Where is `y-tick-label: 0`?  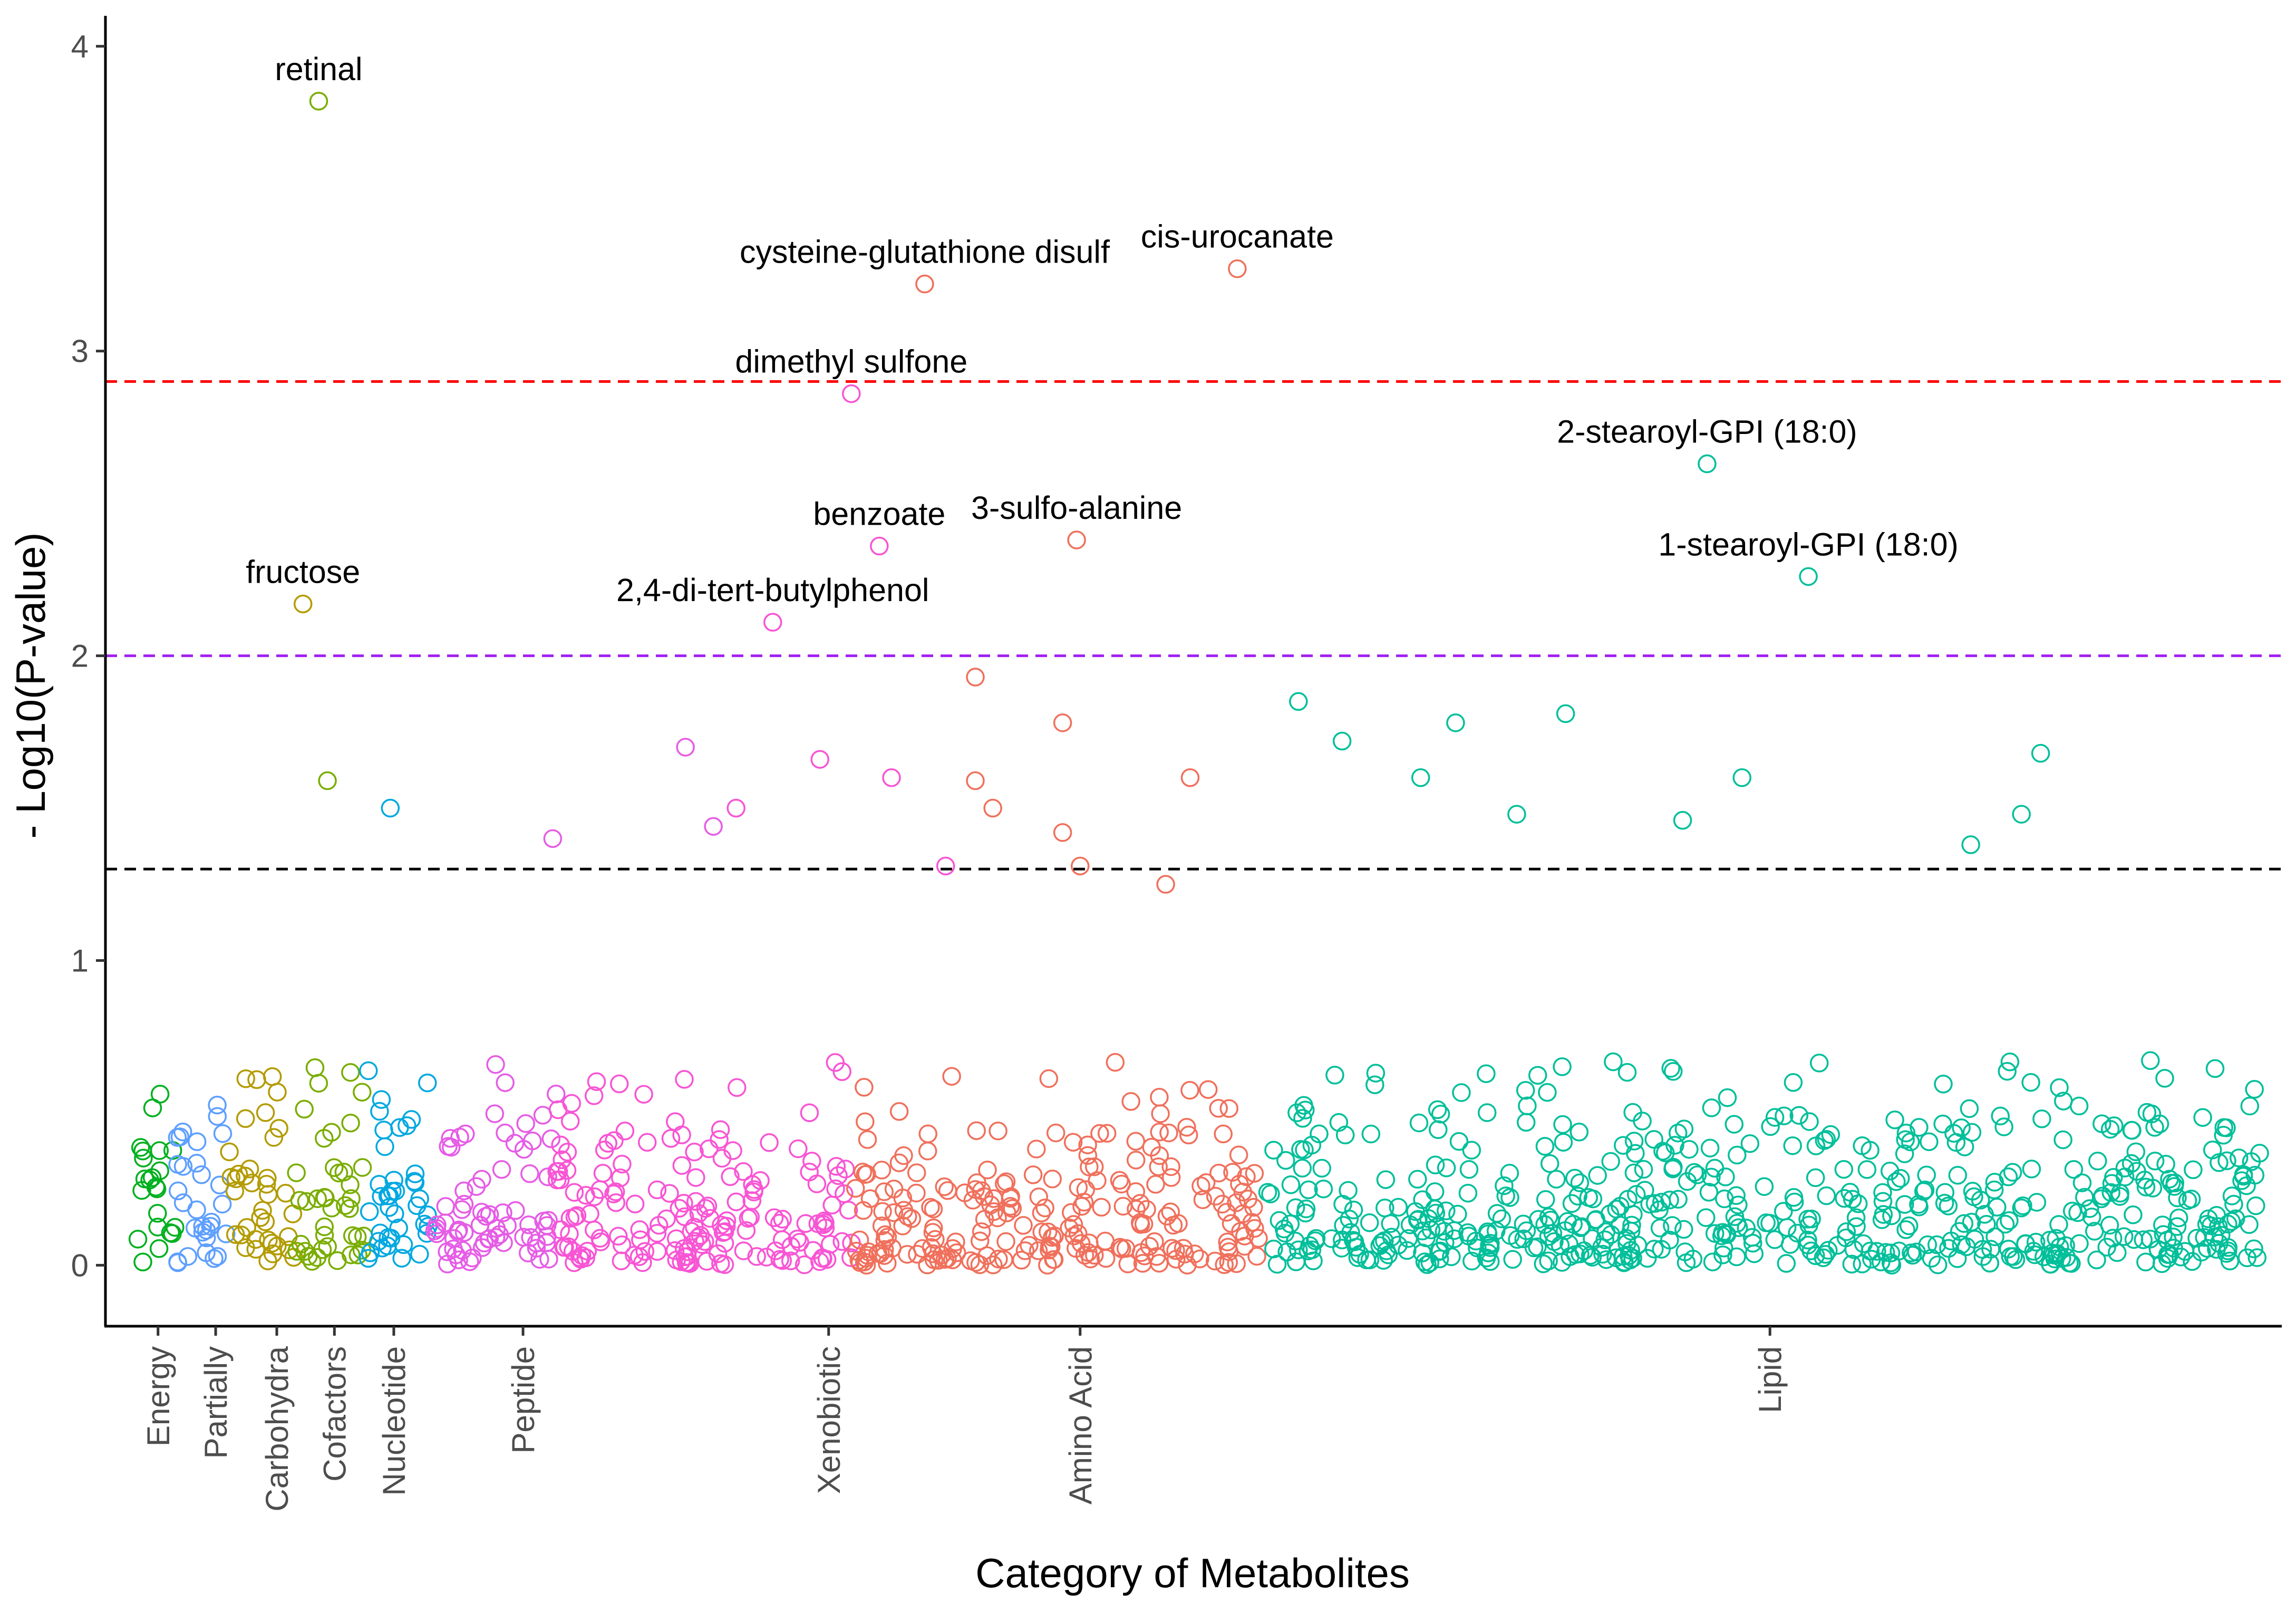
y-tick-label: 0 is located at coordinates (80, 1265).